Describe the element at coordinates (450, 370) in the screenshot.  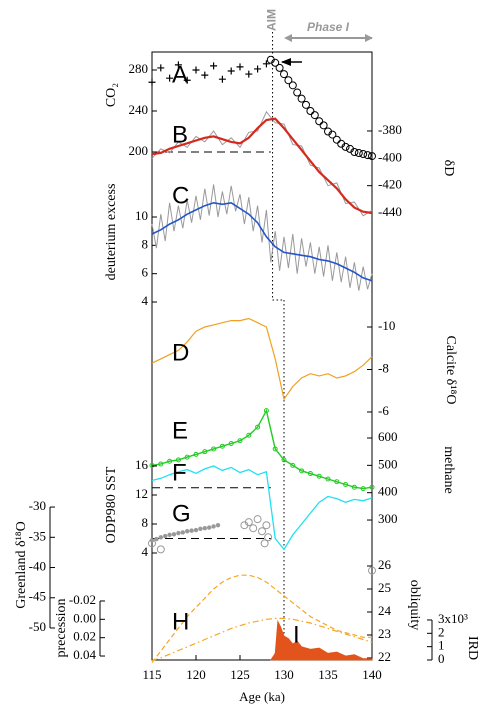
I see `y-axis-title: Calcite δ¹⁸O` at that location.